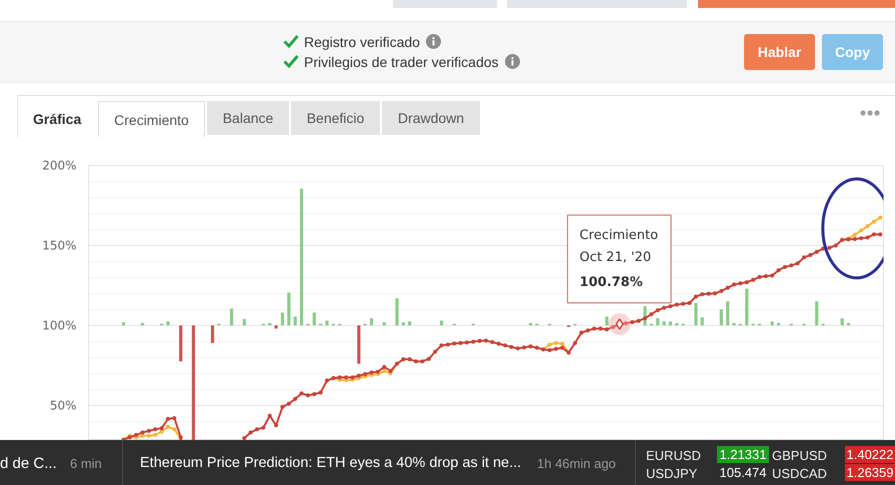 The height and width of the screenshot is (485, 895). I want to click on text: GBPUSD, so click(799, 456).